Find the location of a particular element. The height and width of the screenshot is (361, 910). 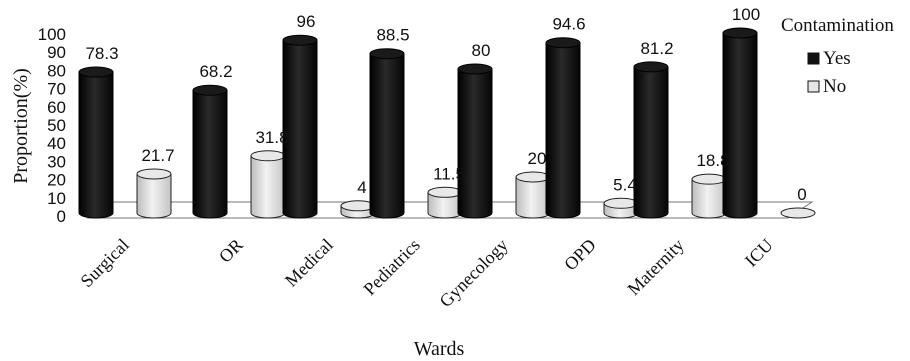

bar-no-opd is located at coordinates (621, 208).